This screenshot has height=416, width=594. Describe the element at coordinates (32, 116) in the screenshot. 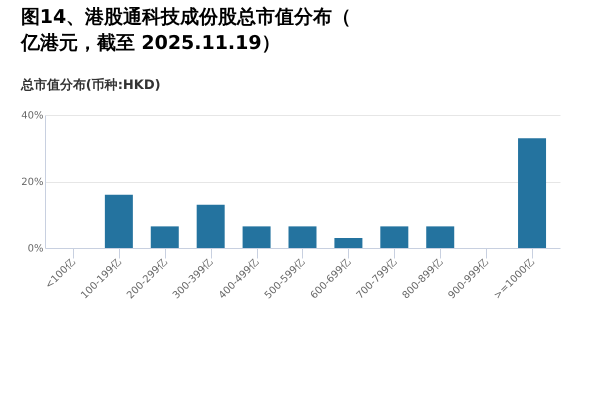

I see `y-tick-label: 40%` at that location.